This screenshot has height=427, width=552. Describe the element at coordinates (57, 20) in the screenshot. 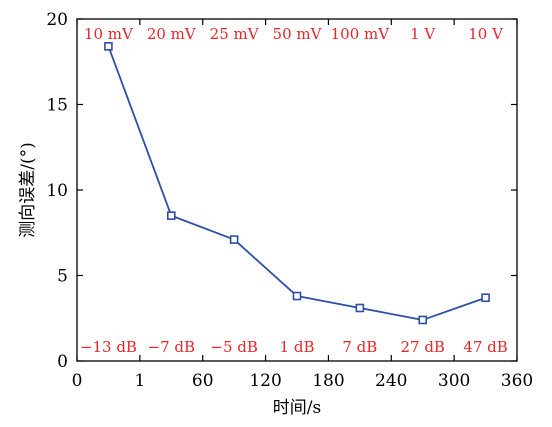

I see `y-tick-label: 20` at that location.